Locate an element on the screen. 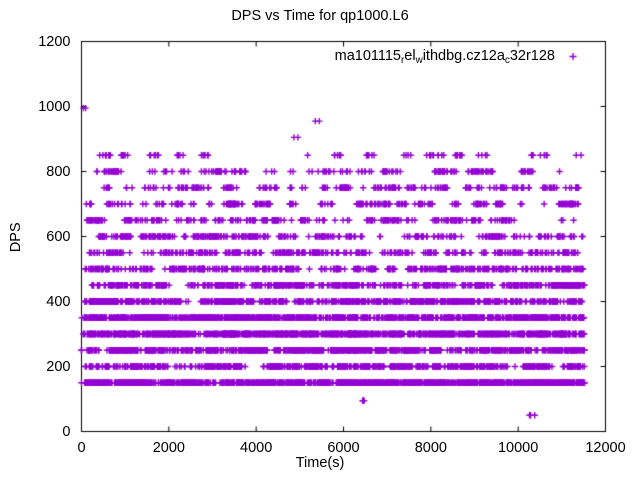 This screenshot has width=640, height=480. y-tick-label: 0 is located at coordinates (66, 431).